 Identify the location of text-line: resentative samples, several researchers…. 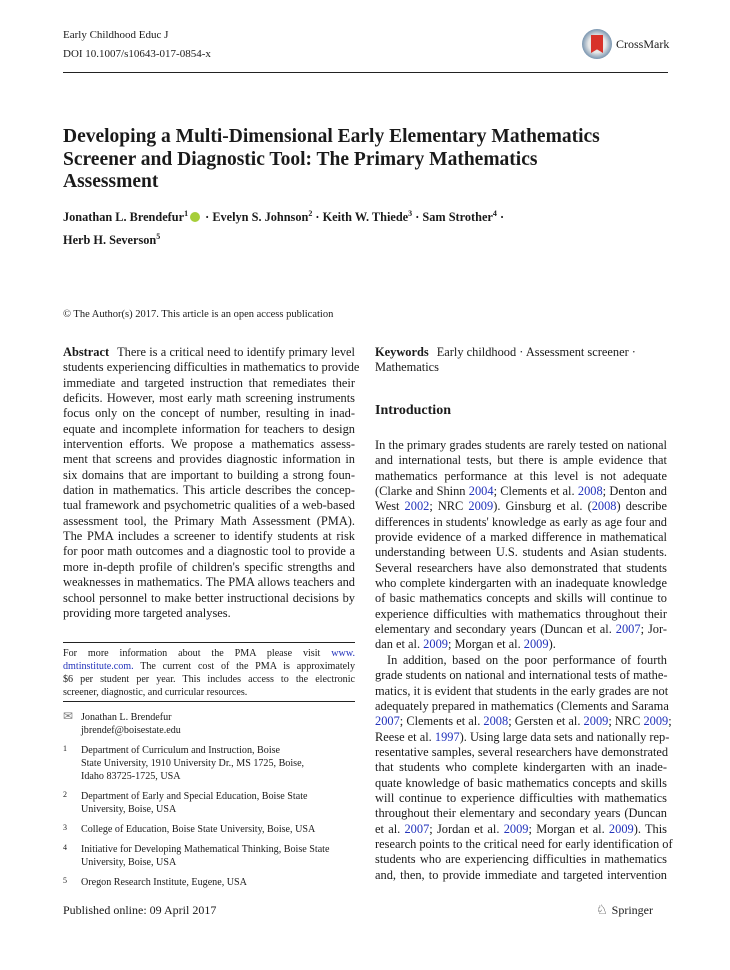
(522, 751).